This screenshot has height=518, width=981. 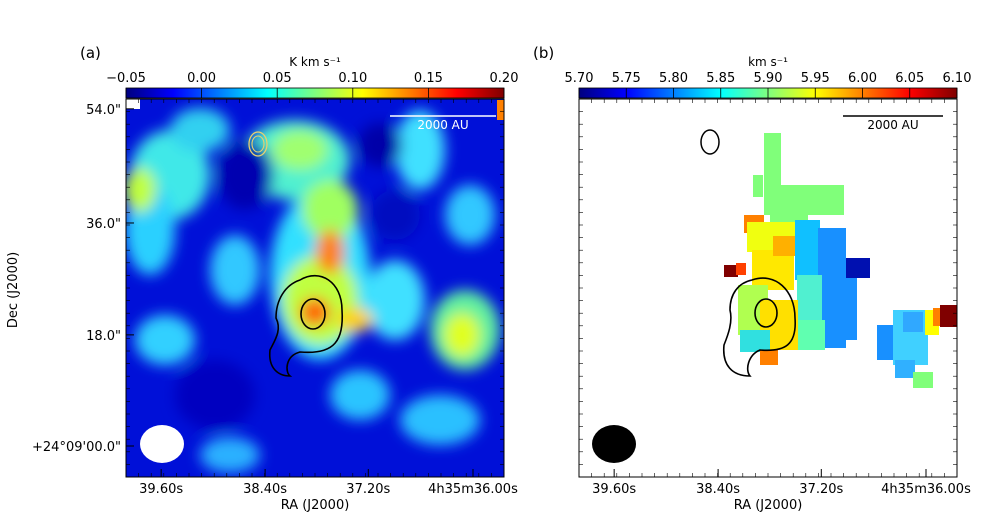 I want to click on xlabel-b: RA (J2000), so click(x=768, y=505).